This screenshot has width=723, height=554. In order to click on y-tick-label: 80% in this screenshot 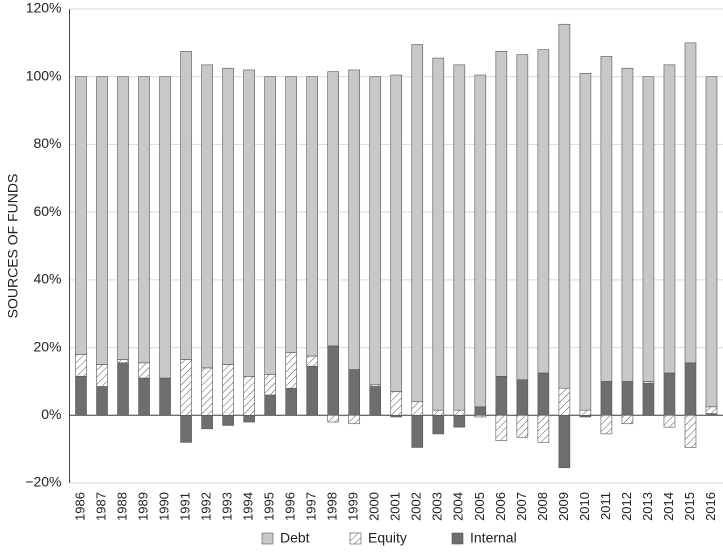, I will do `click(47, 143)`.